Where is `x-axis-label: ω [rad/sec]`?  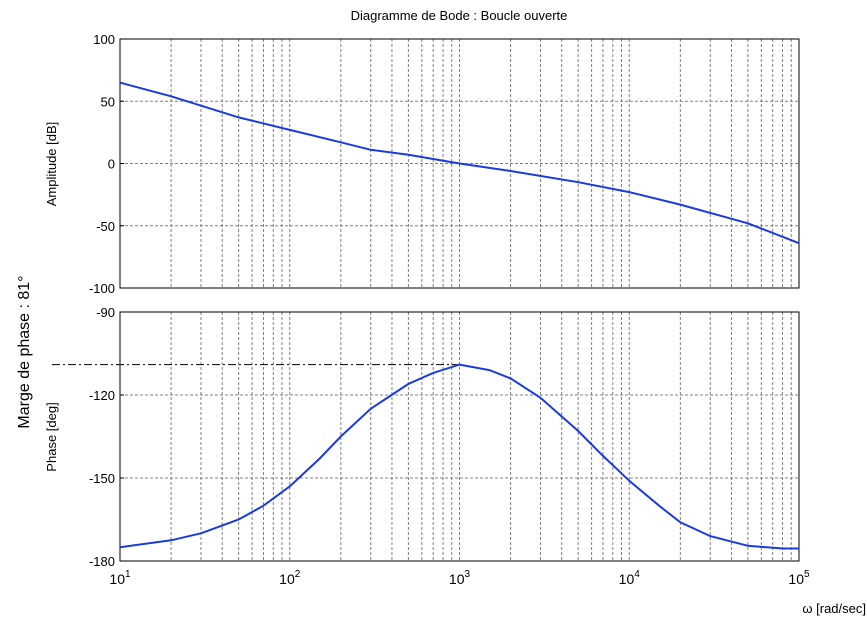 x-axis-label: ω [rad/sec] is located at coordinates (834, 608).